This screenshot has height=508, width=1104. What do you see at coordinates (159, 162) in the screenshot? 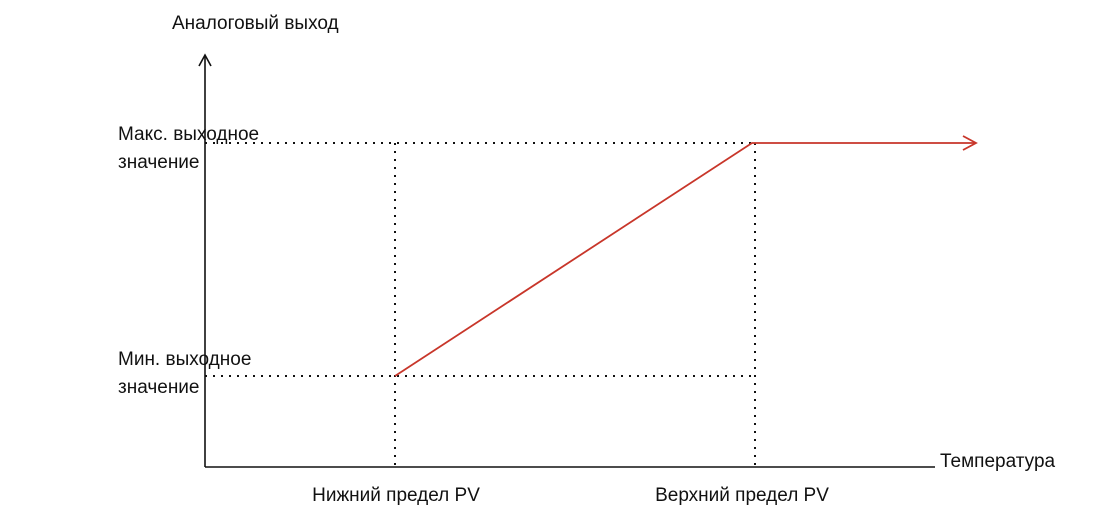
I see `max-label: значение` at bounding box center [159, 162].